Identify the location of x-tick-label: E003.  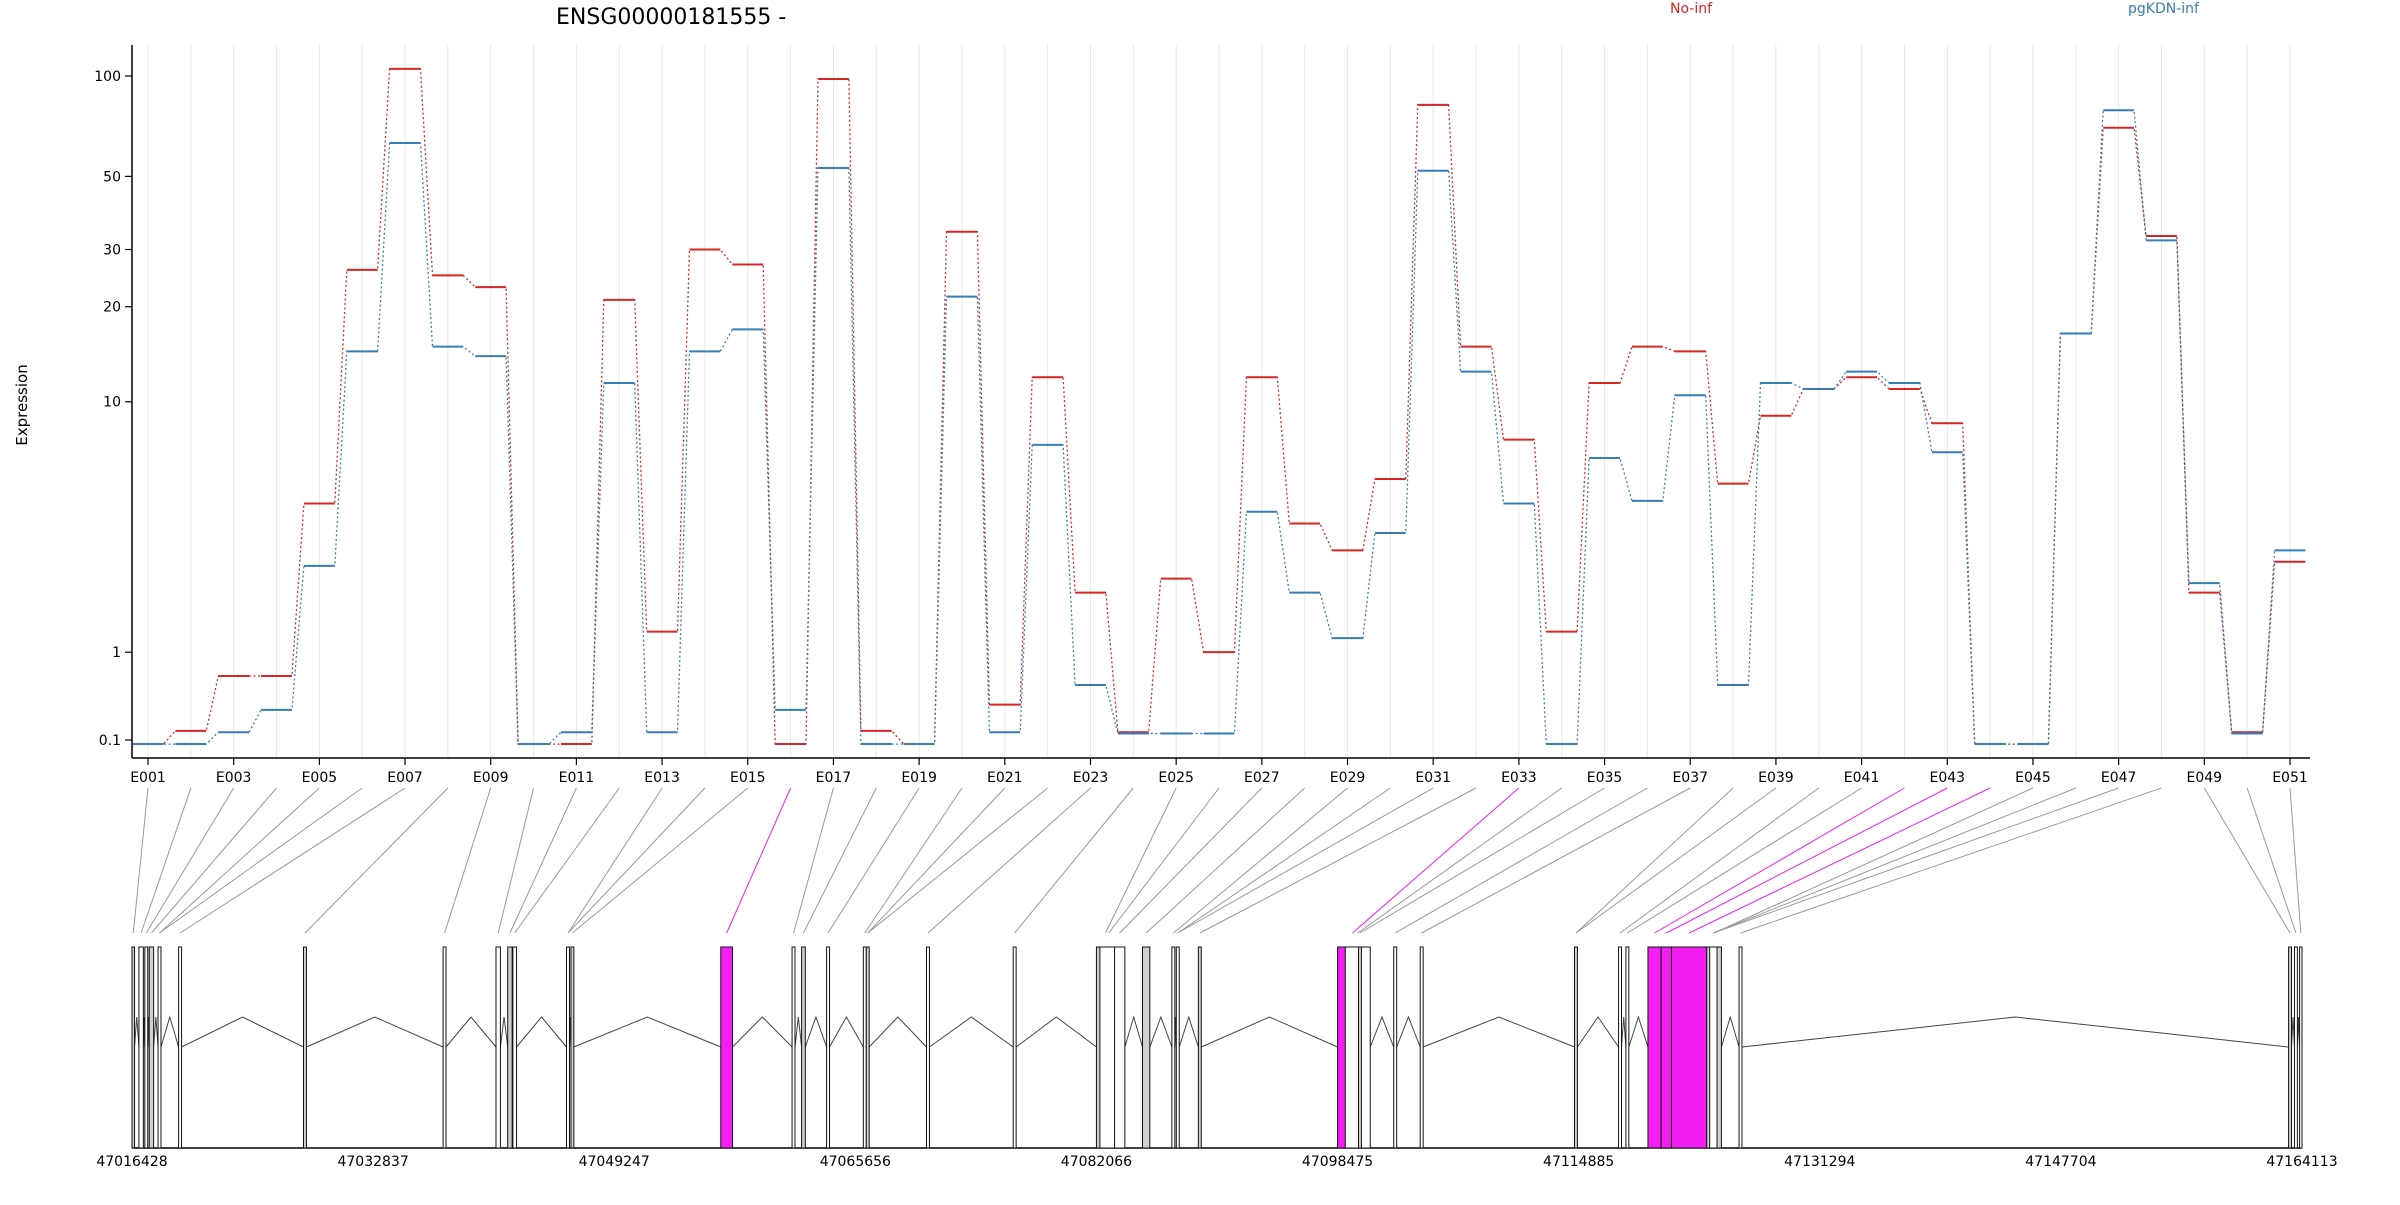
(234, 778).